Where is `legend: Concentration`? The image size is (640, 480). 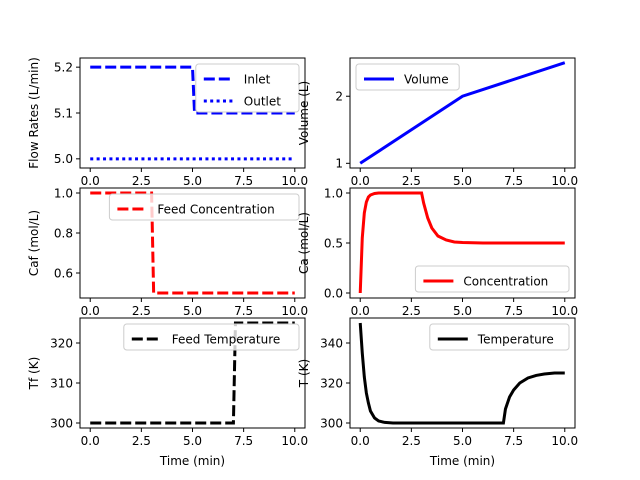 legend: Concentration is located at coordinates (492, 279).